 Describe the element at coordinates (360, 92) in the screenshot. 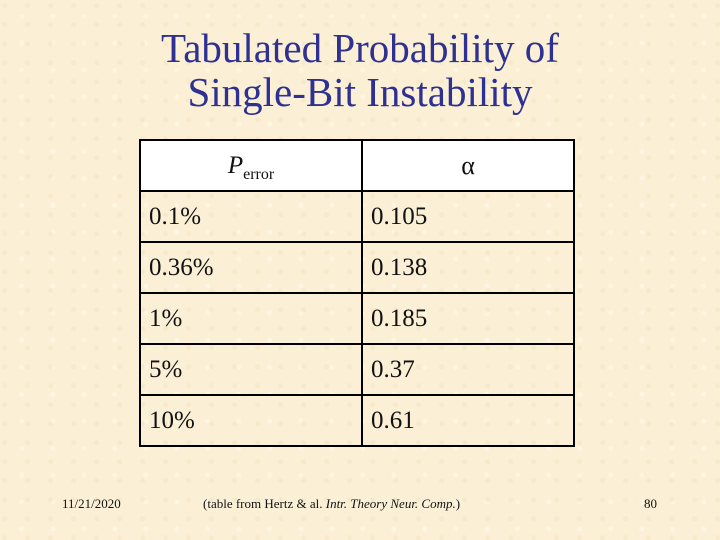

I see `slide-title-line-2: Single-Bit Instability` at that location.